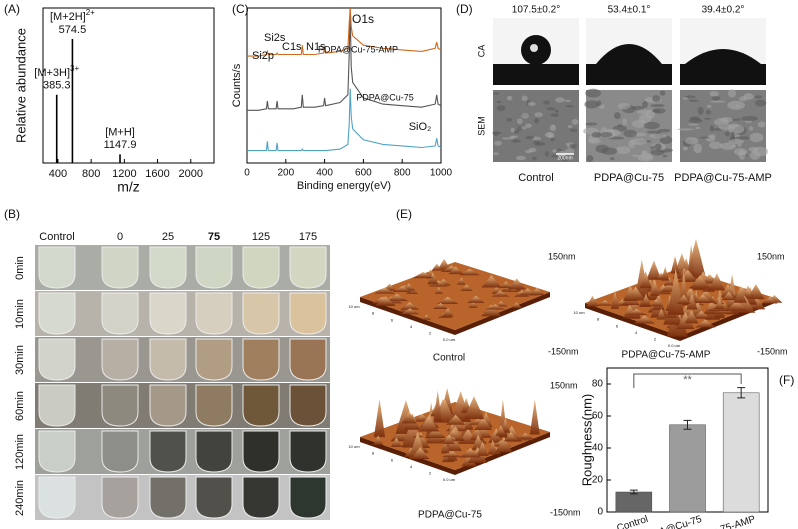 The height and width of the screenshot is (529, 798). What do you see at coordinates (214, 237) in the screenshot?
I see `column-header: 75` at bounding box center [214, 237].